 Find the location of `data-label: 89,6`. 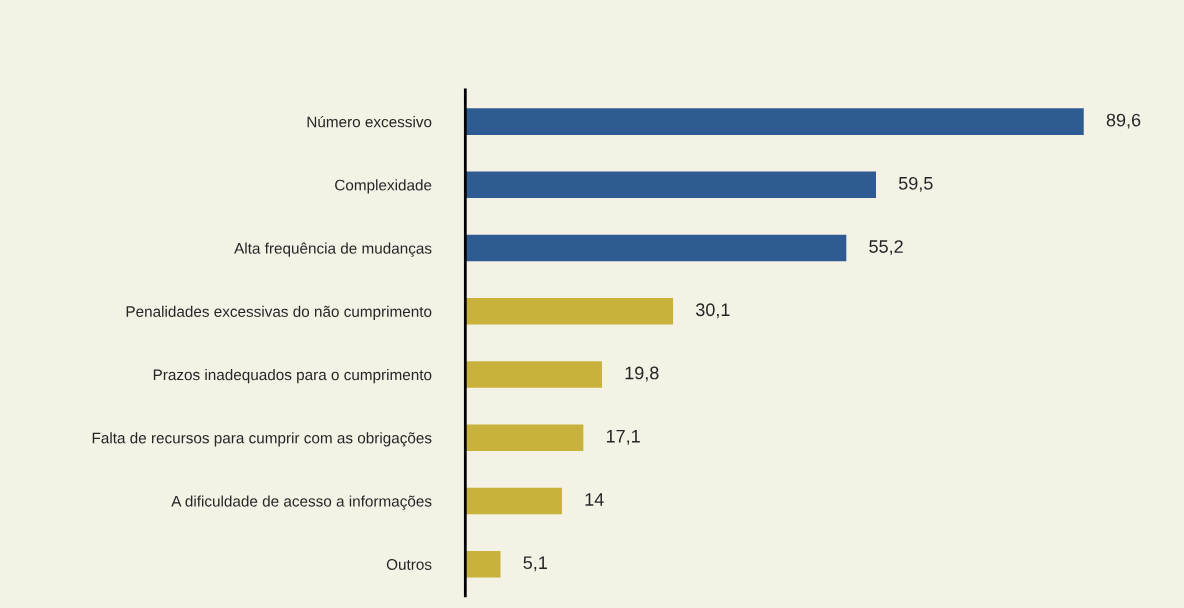

data-label: 89,6 is located at coordinates (1123, 121).